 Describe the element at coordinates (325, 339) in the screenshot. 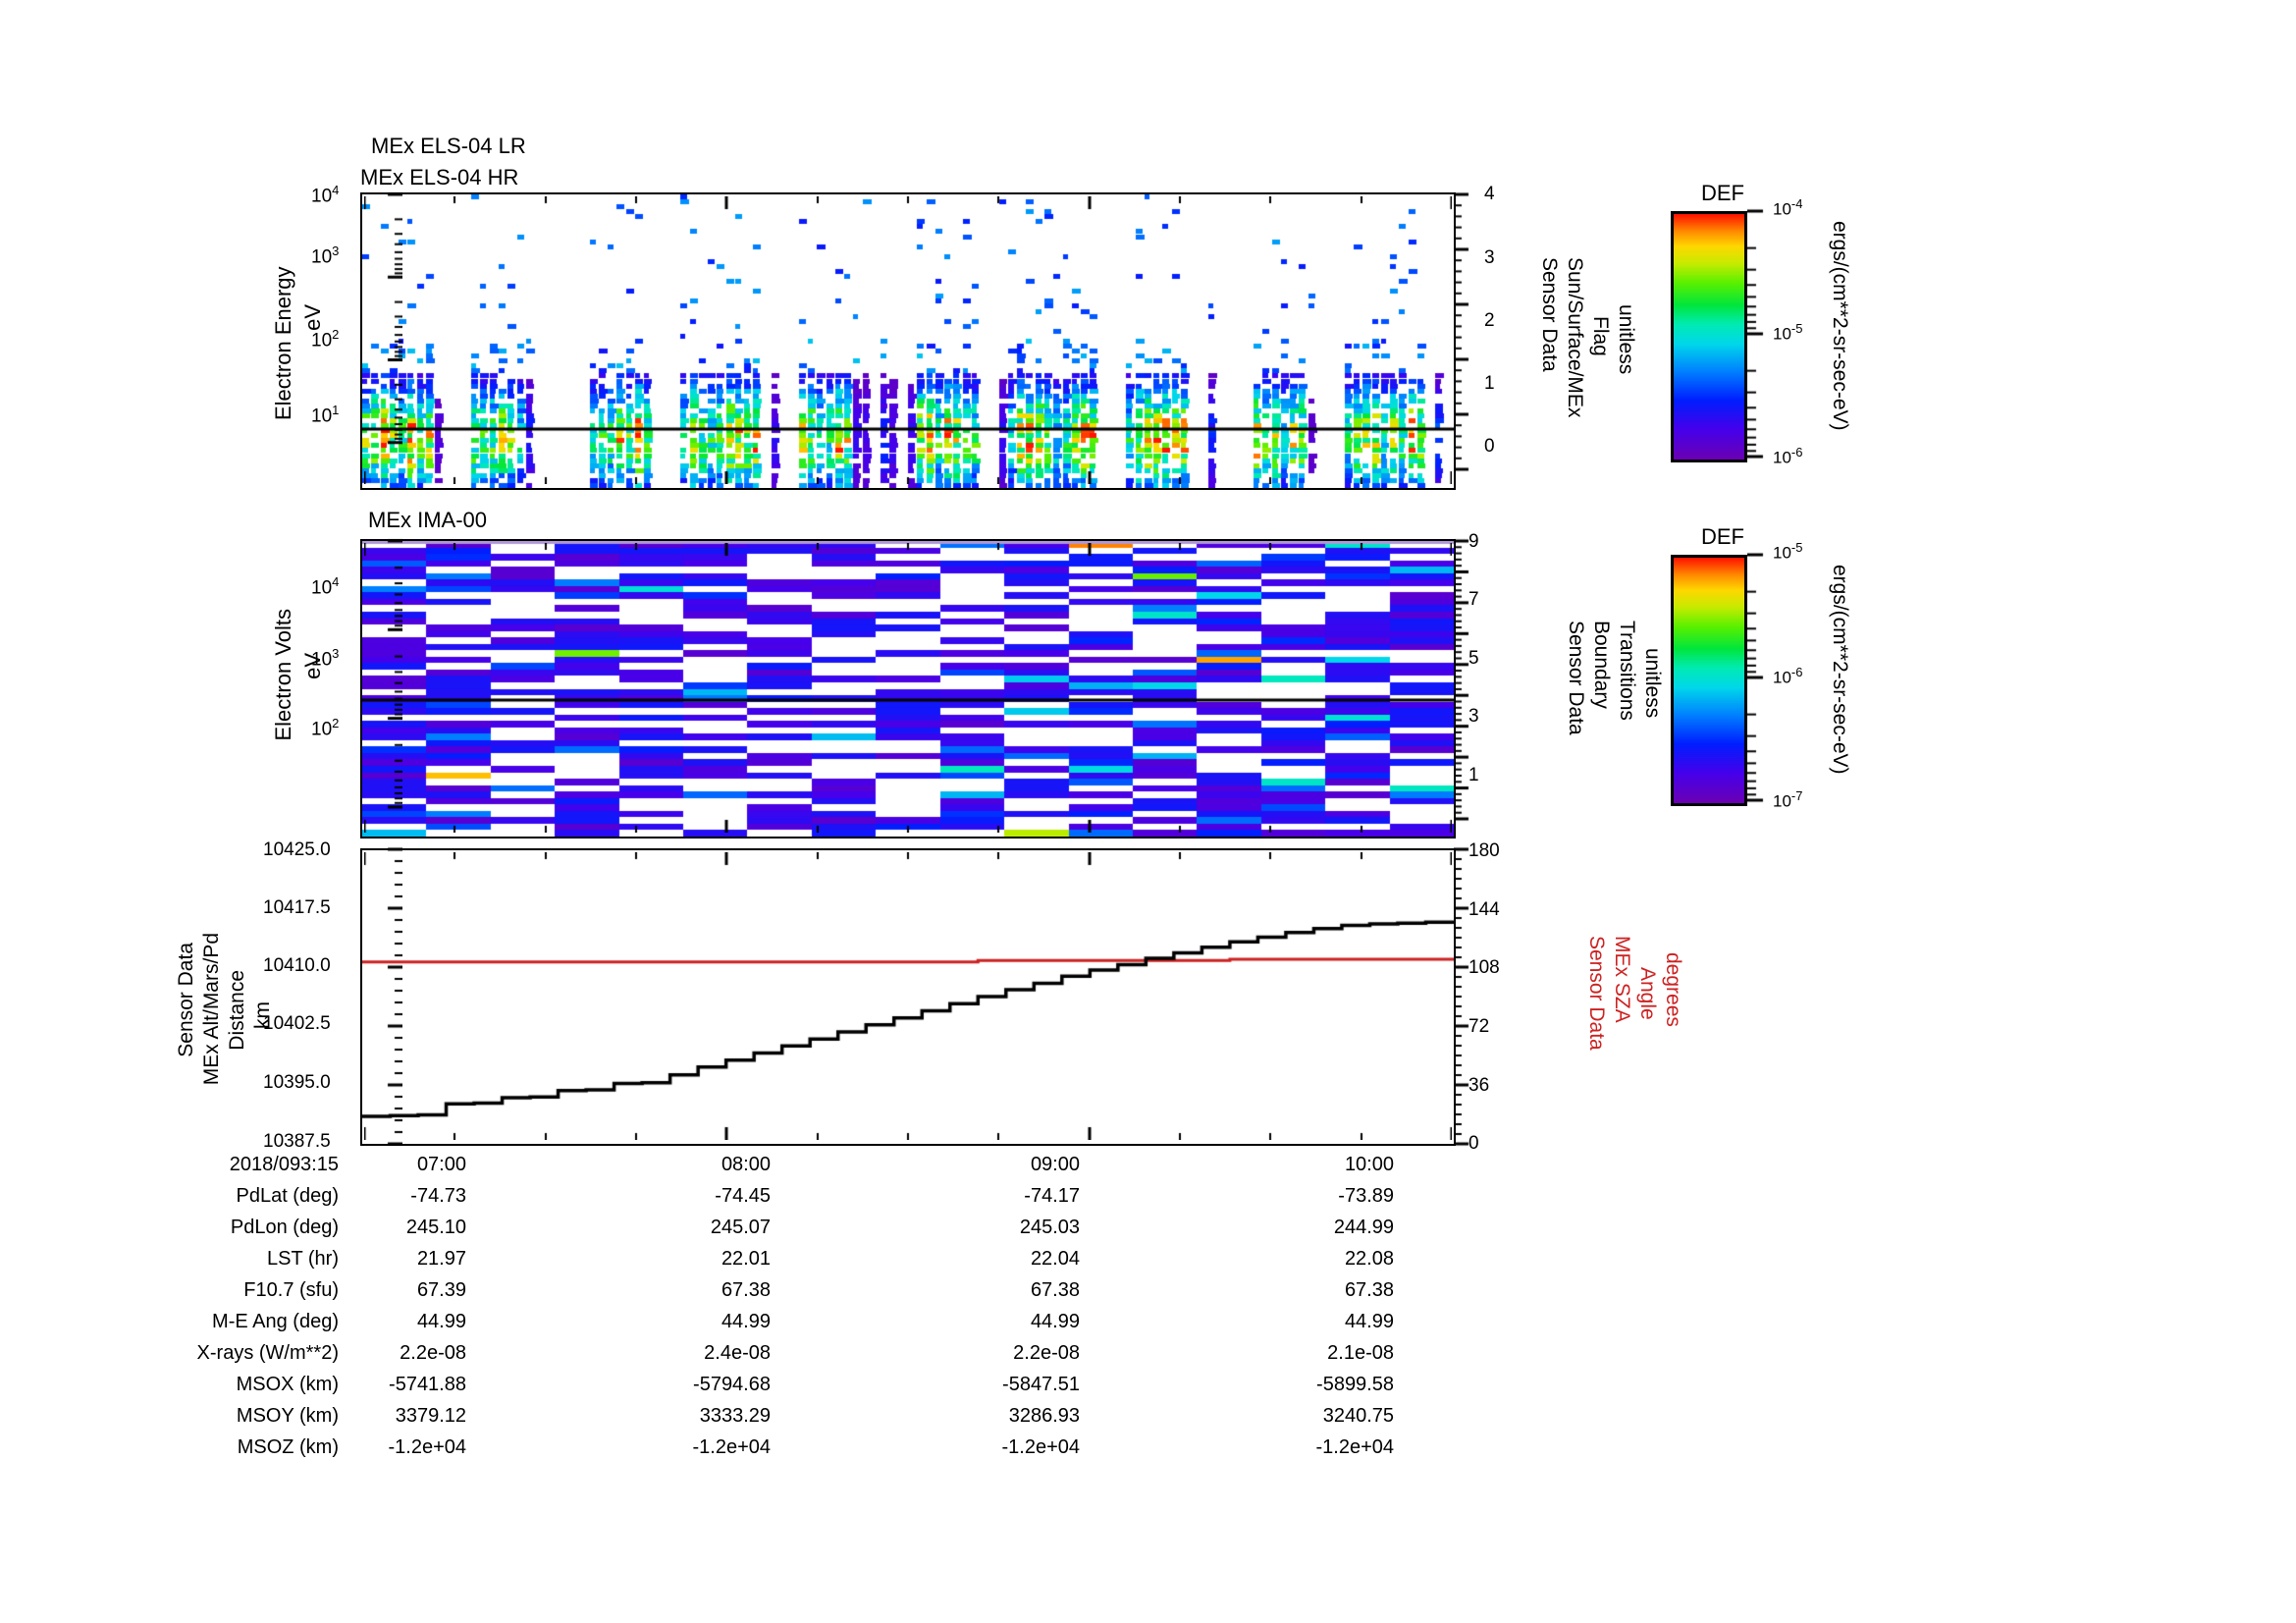

I see `panel1-ytick-1e2: 10²` at that location.